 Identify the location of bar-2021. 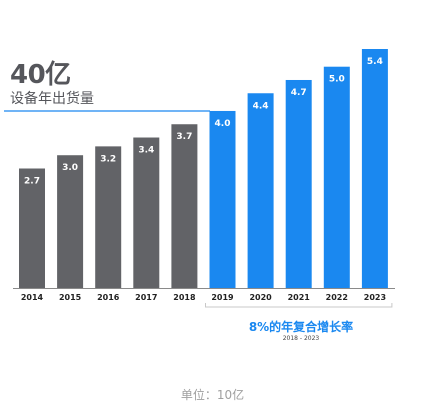
(298, 184).